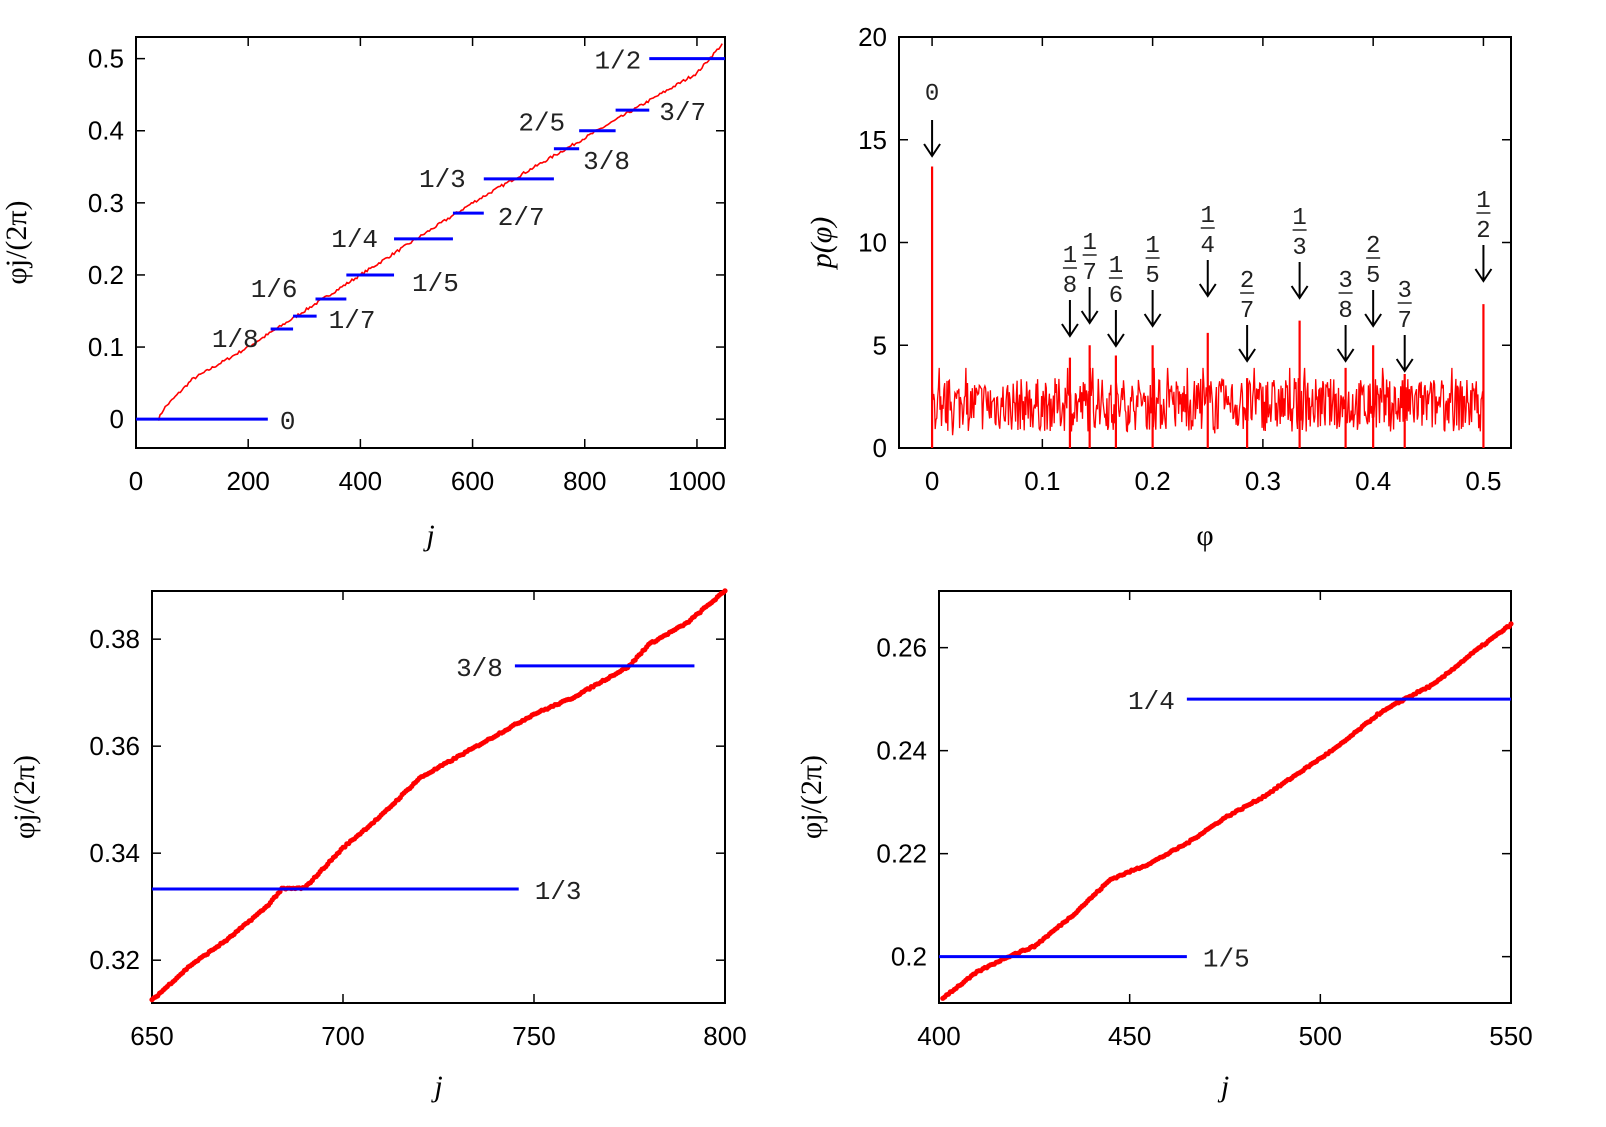 This screenshot has width=1606, height=1127. I want to click on peak-label: 14, so click(1208, 231).